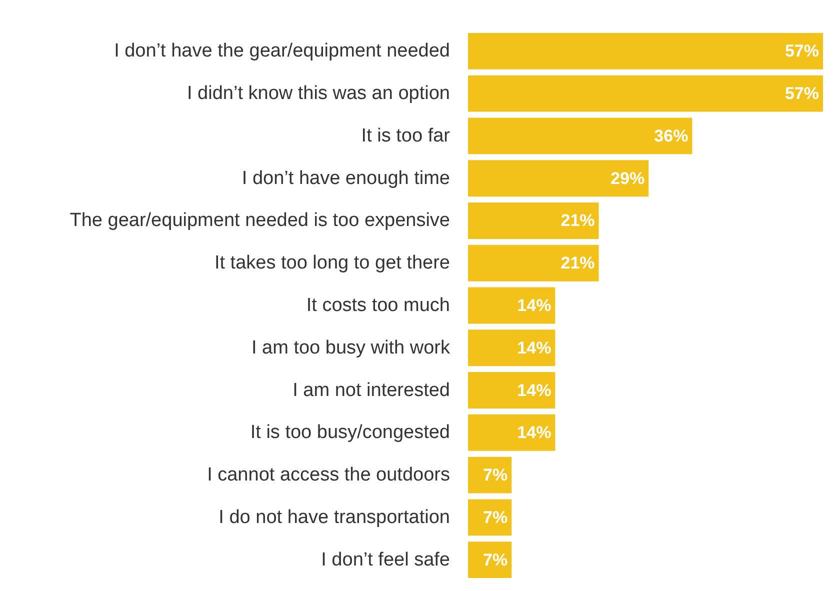 The image size is (833, 591). What do you see at coordinates (334, 517) in the screenshot?
I see `y-tick-label: I do not have transportation` at bounding box center [334, 517].